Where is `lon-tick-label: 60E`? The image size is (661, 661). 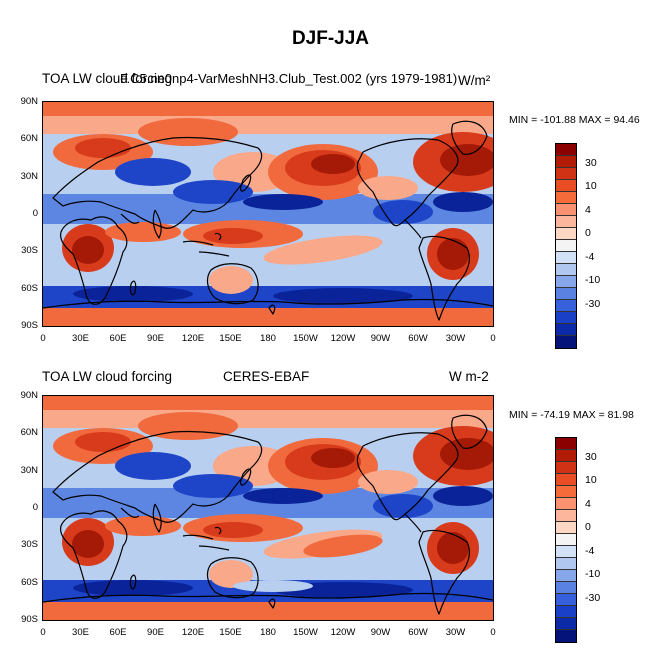 lon-tick-label: 60E is located at coordinates (118, 338).